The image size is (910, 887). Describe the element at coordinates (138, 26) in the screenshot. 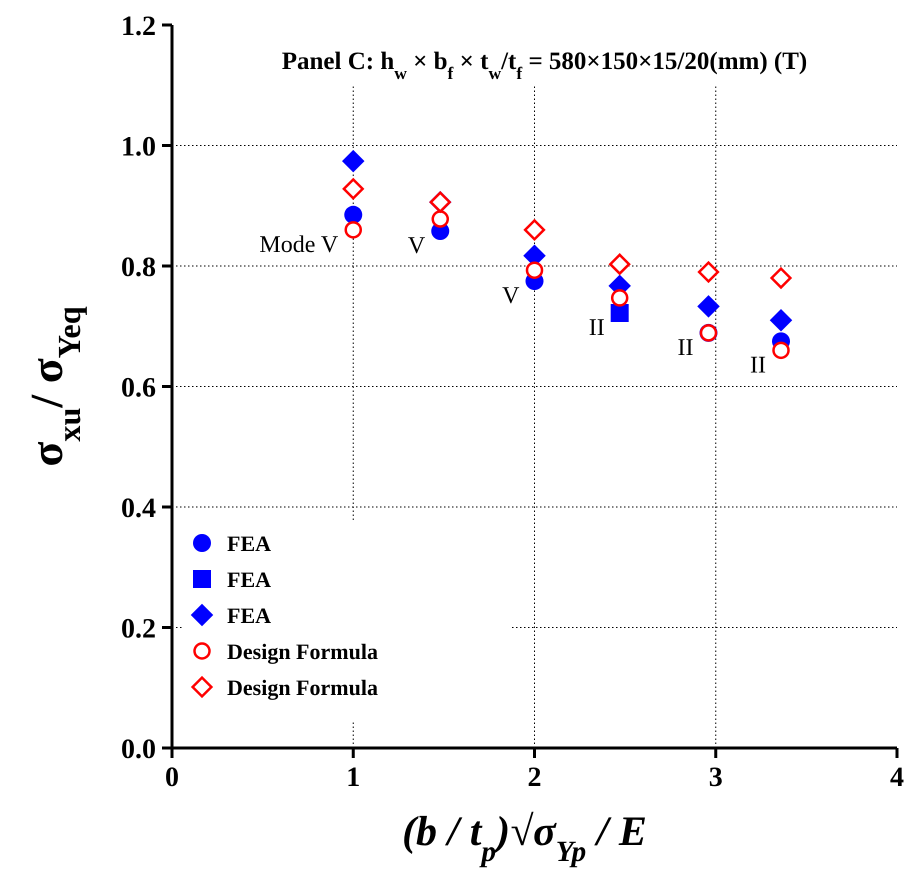

I see `y-tick-label: 1.2` at that location.